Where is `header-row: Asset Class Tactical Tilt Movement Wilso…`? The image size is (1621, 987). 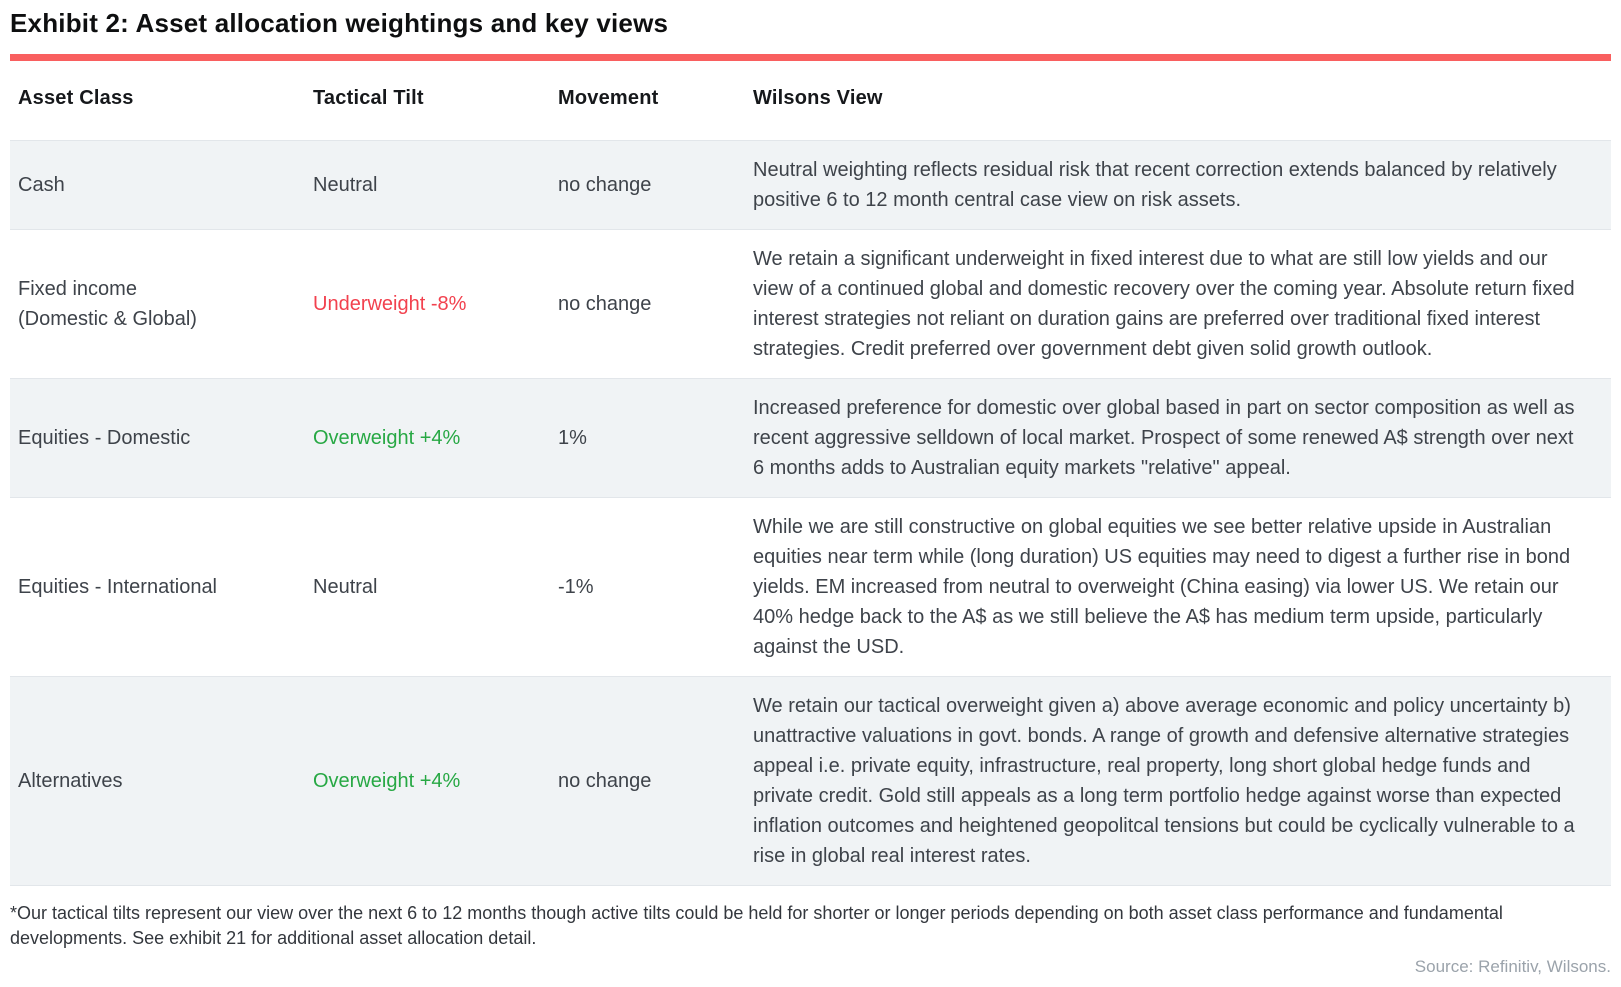 header-row: Asset Class Tactical Tilt Movement Wilso… is located at coordinates (810, 101).